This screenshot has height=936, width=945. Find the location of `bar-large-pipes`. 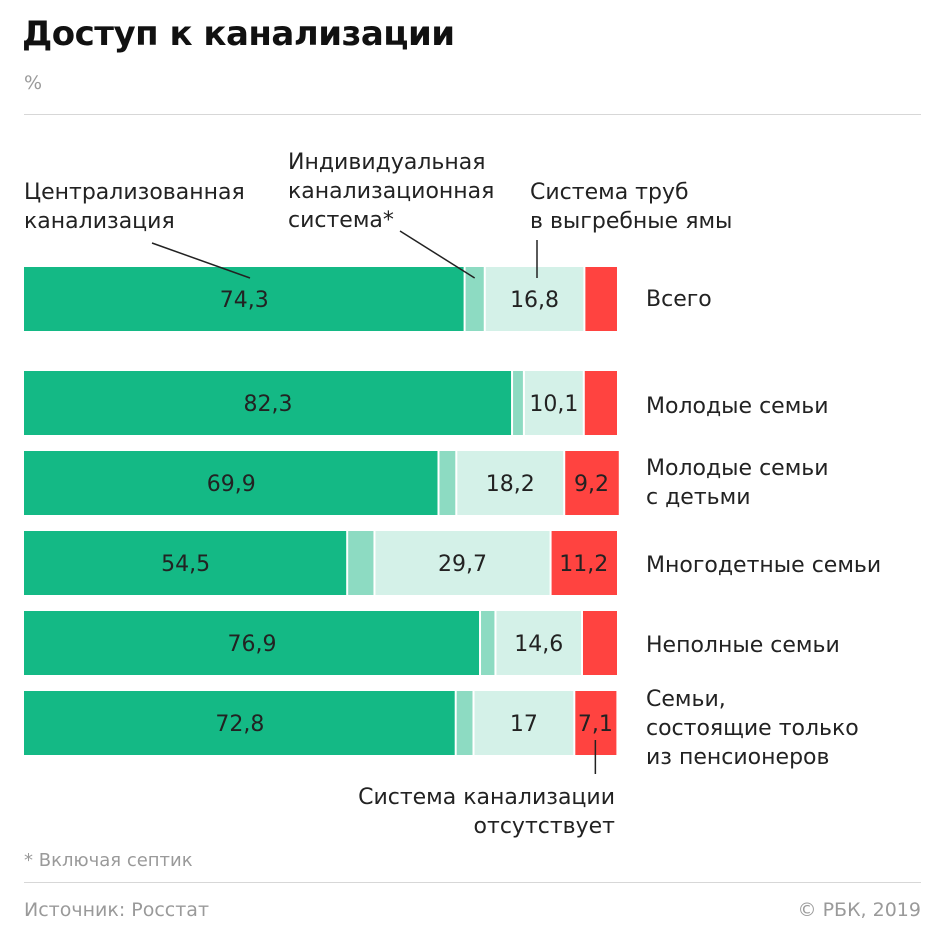

bar-large-pipes is located at coordinates (462, 563).